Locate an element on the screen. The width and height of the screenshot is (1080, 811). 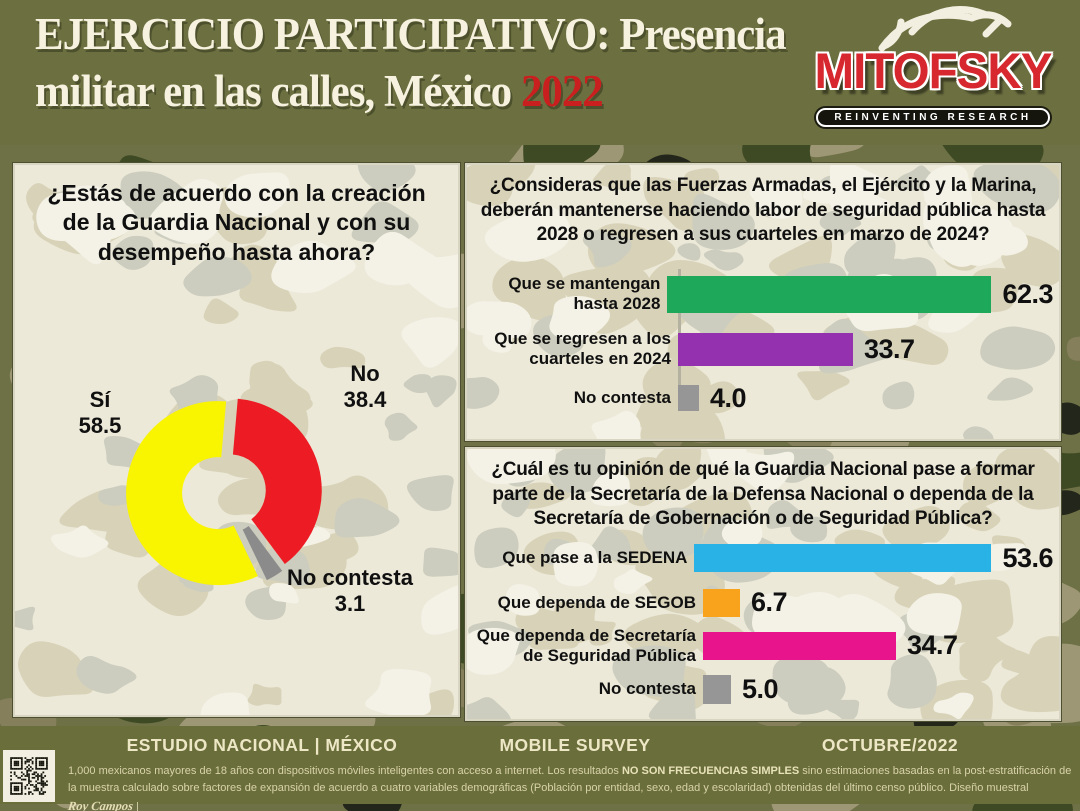
bar-label: Que dependa de SEGOB is located at coordinates (596, 602).